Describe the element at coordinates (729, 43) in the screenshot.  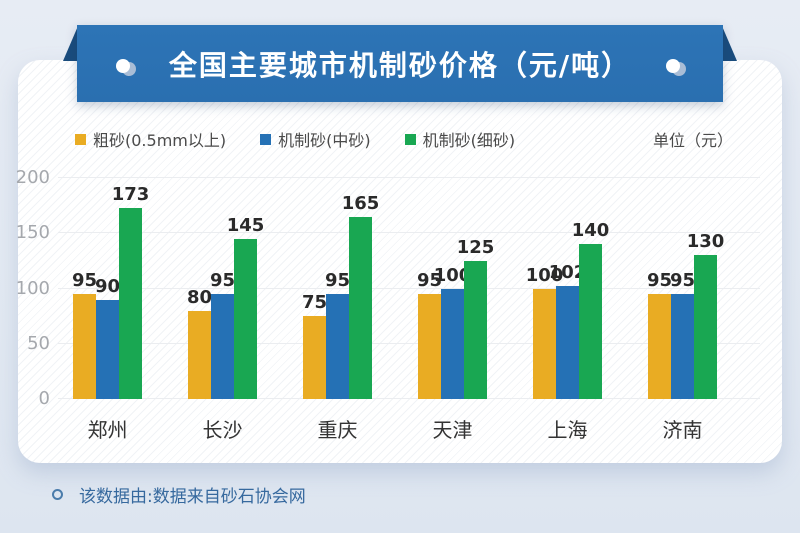
I see `ribbon-fold-right-icon` at that location.